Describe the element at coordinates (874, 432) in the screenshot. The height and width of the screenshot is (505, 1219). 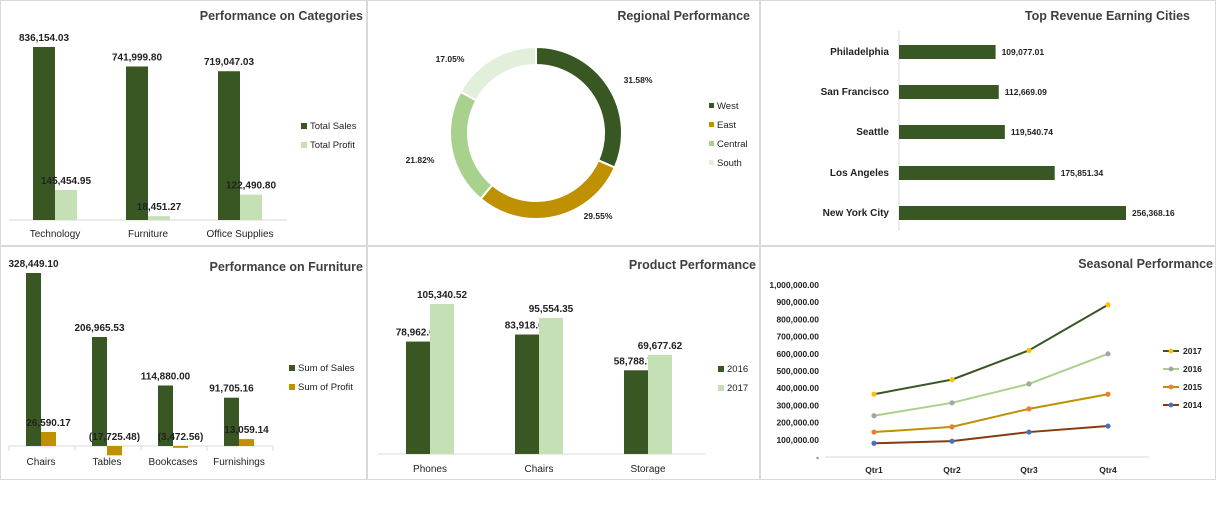
I see `point-2015-qtr1` at that location.